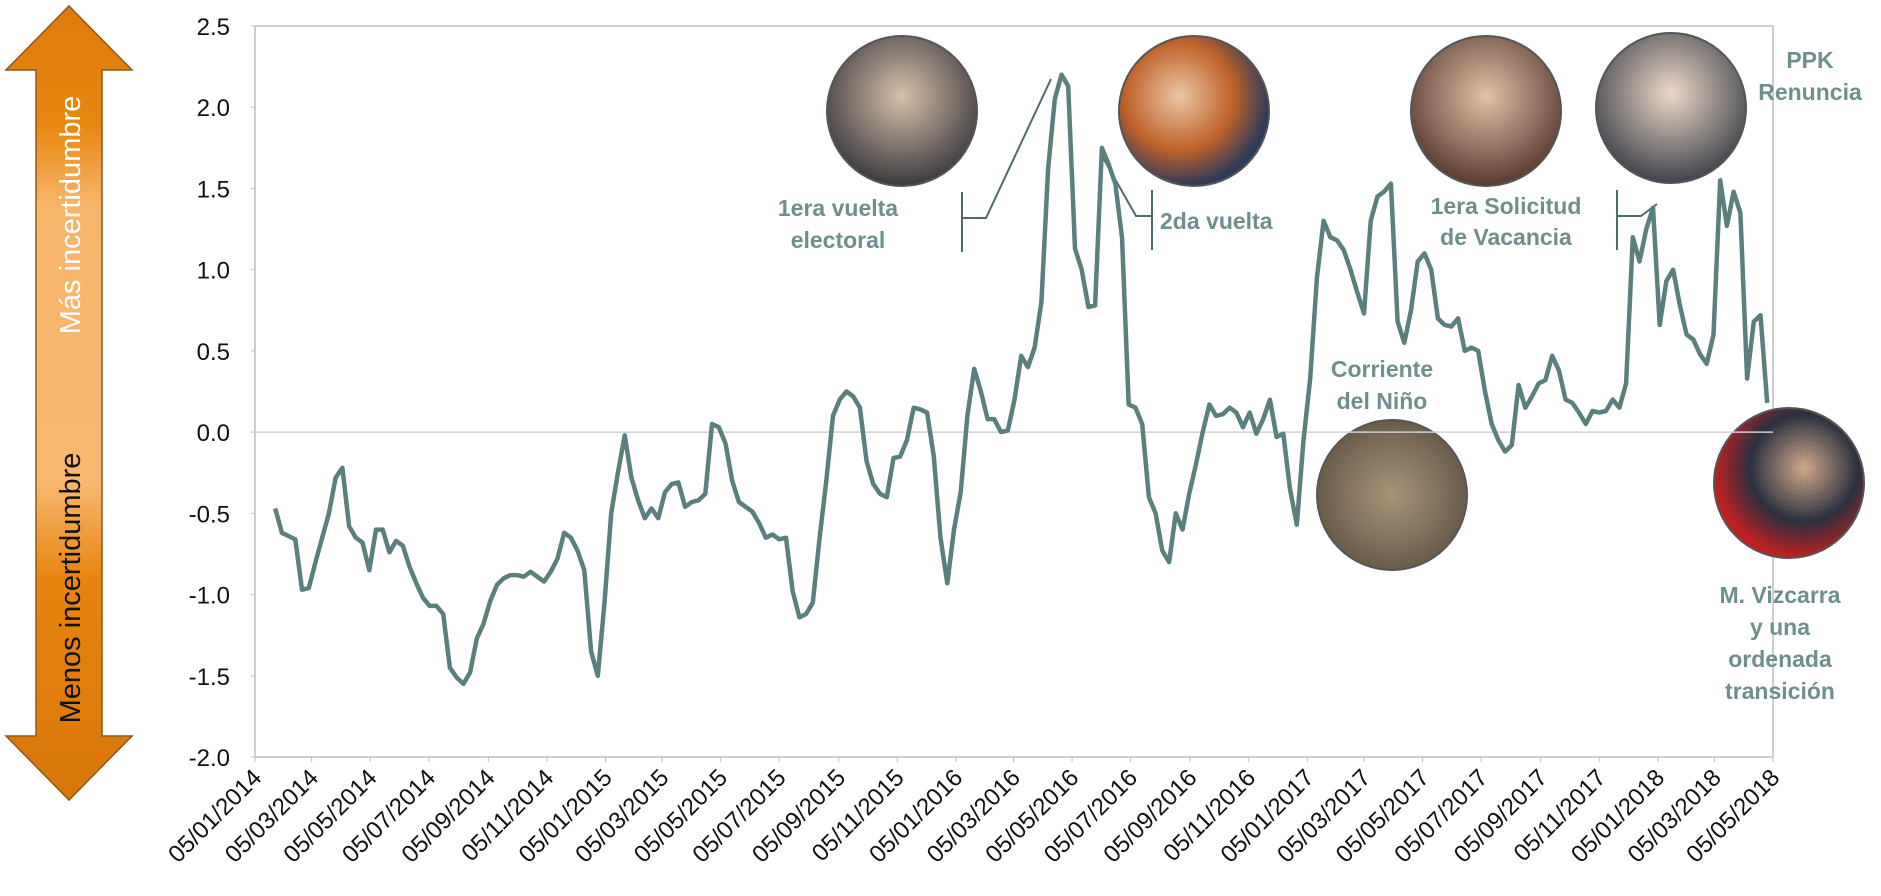 This screenshot has height=896, width=1881. Describe the element at coordinates (71, 588) in the screenshot. I see `arrow-label-down: Menos incertidumbre` at that location.